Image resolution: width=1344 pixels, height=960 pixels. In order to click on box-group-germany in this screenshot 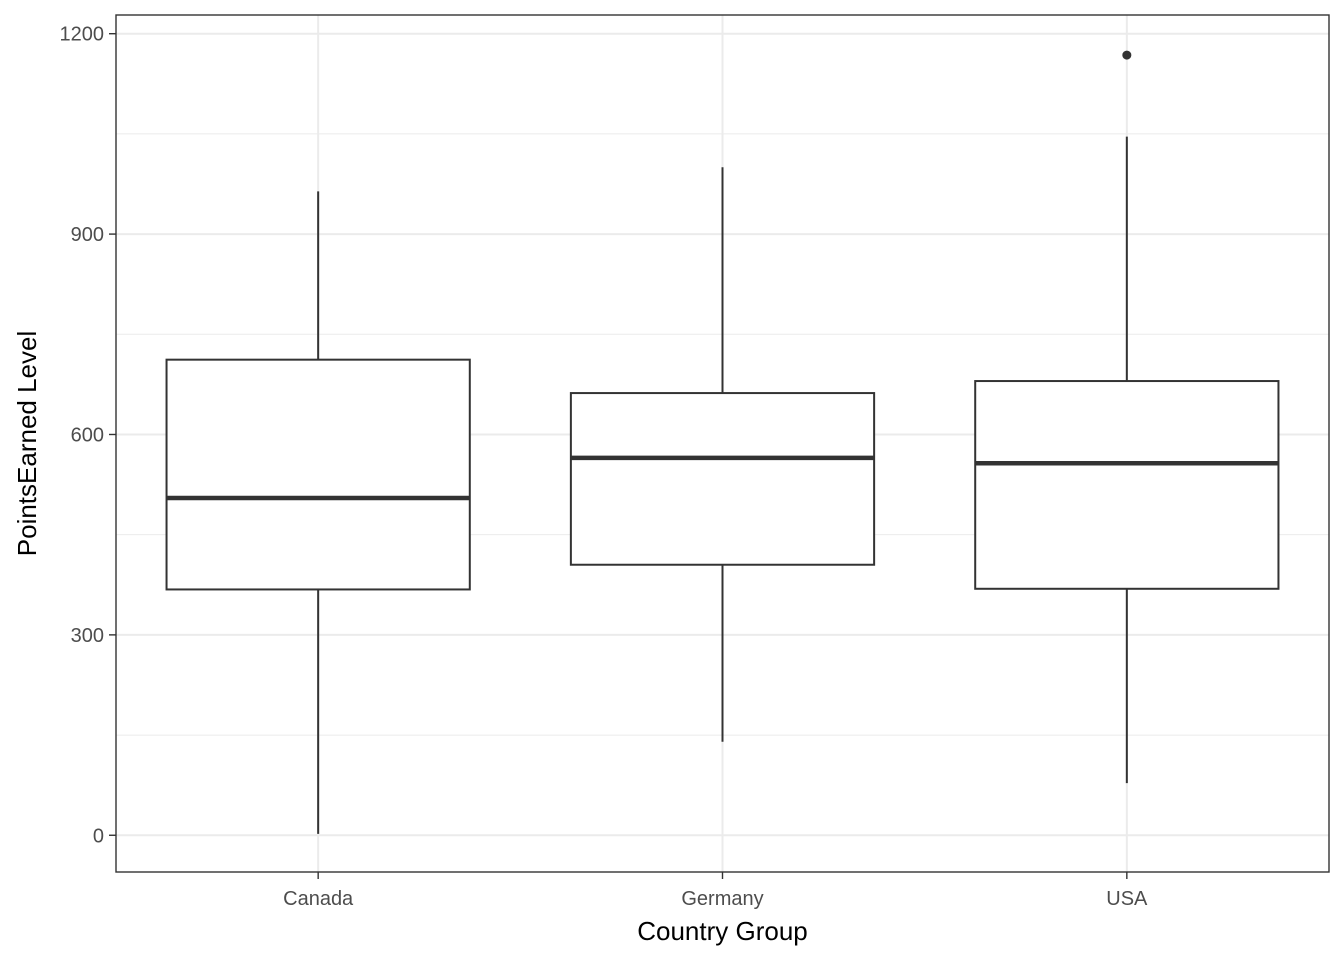, I will do `click(722, 454)`.